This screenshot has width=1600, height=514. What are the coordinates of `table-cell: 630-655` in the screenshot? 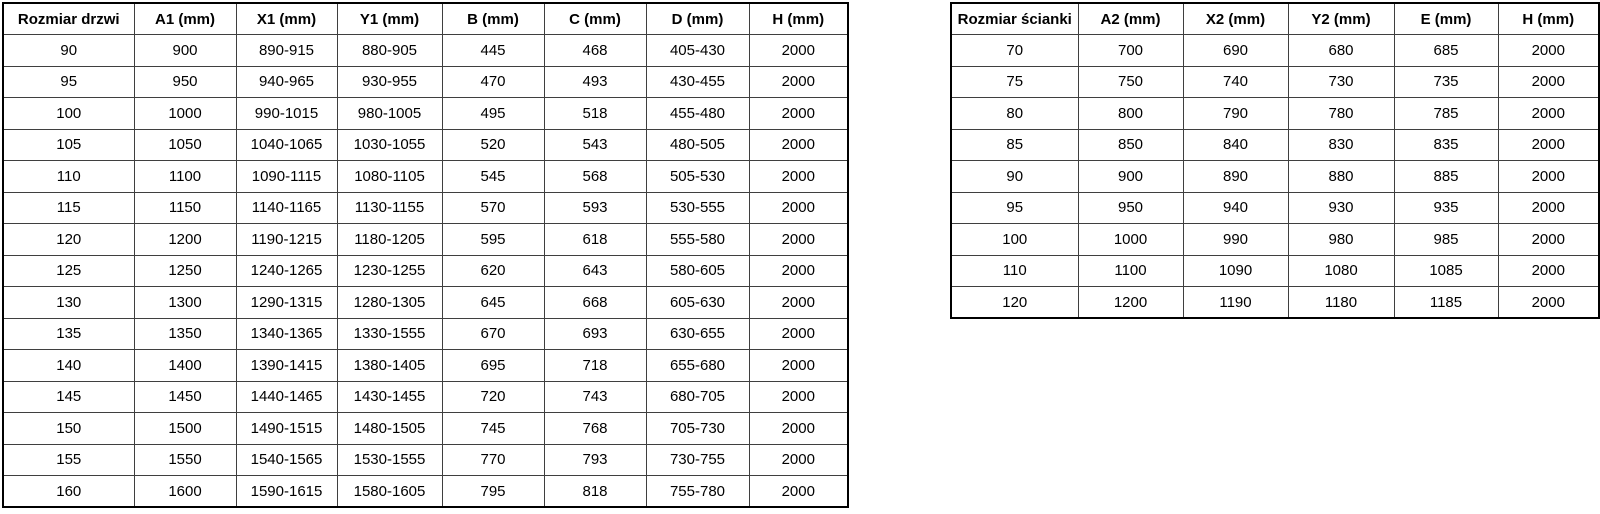 It's located at (697, 333).